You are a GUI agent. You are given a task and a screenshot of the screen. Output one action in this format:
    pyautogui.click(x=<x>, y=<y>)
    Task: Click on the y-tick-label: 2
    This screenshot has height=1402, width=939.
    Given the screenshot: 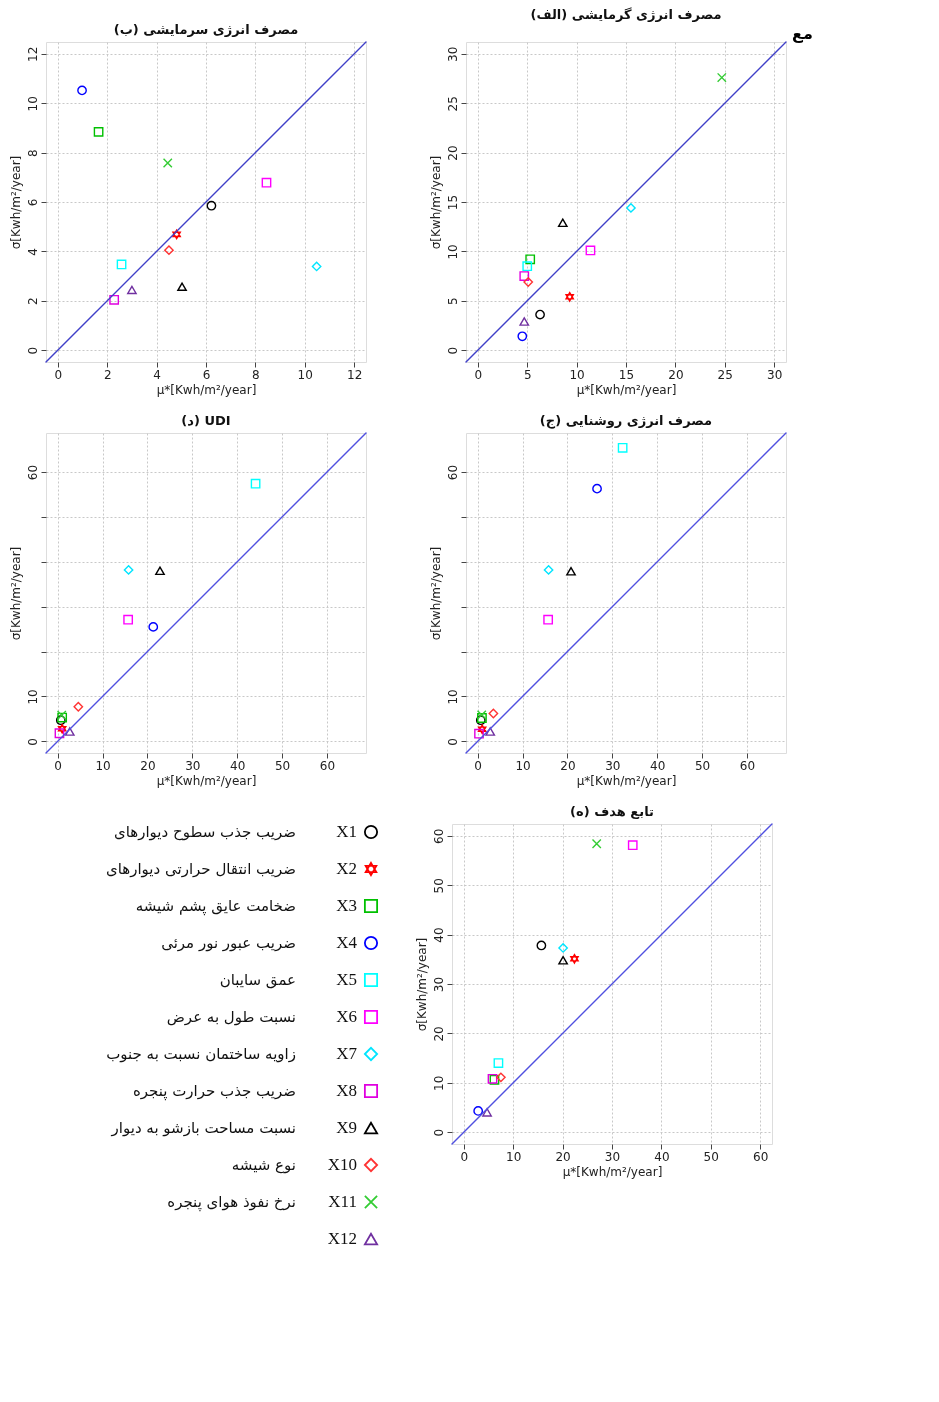 What is the action you would take?
    pyautogui.click(x=32, y=301)
    